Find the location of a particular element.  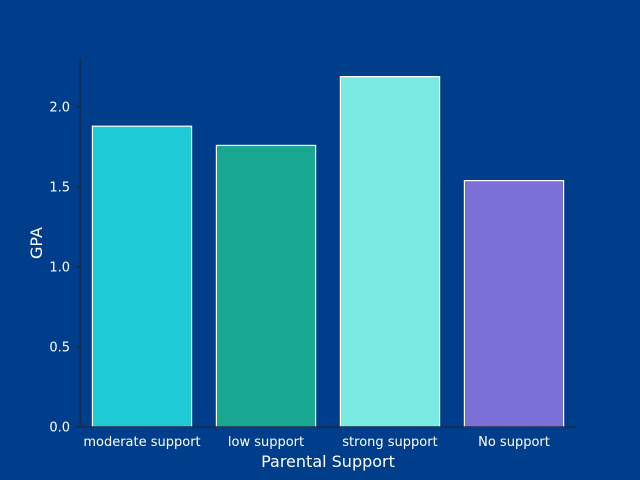

y-tick-label: 2.0 is located at coordinates (59, 108).